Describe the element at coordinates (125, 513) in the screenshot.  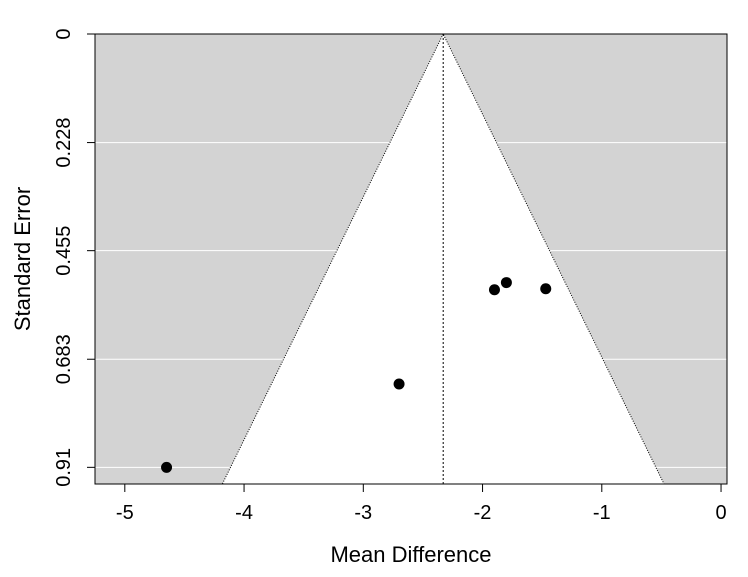
I see `x-tick-label-0: -5` at that location.